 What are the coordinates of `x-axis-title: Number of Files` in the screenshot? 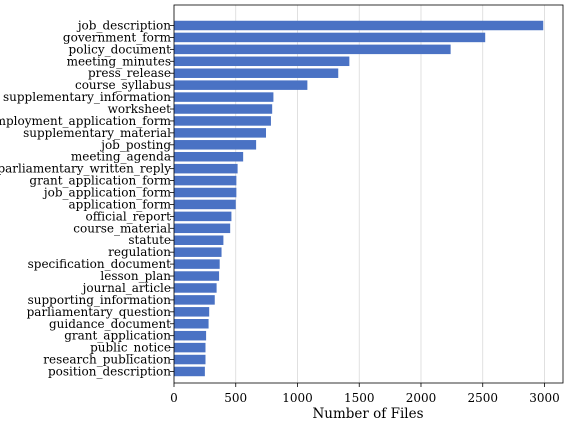 It's located at (367, 414).